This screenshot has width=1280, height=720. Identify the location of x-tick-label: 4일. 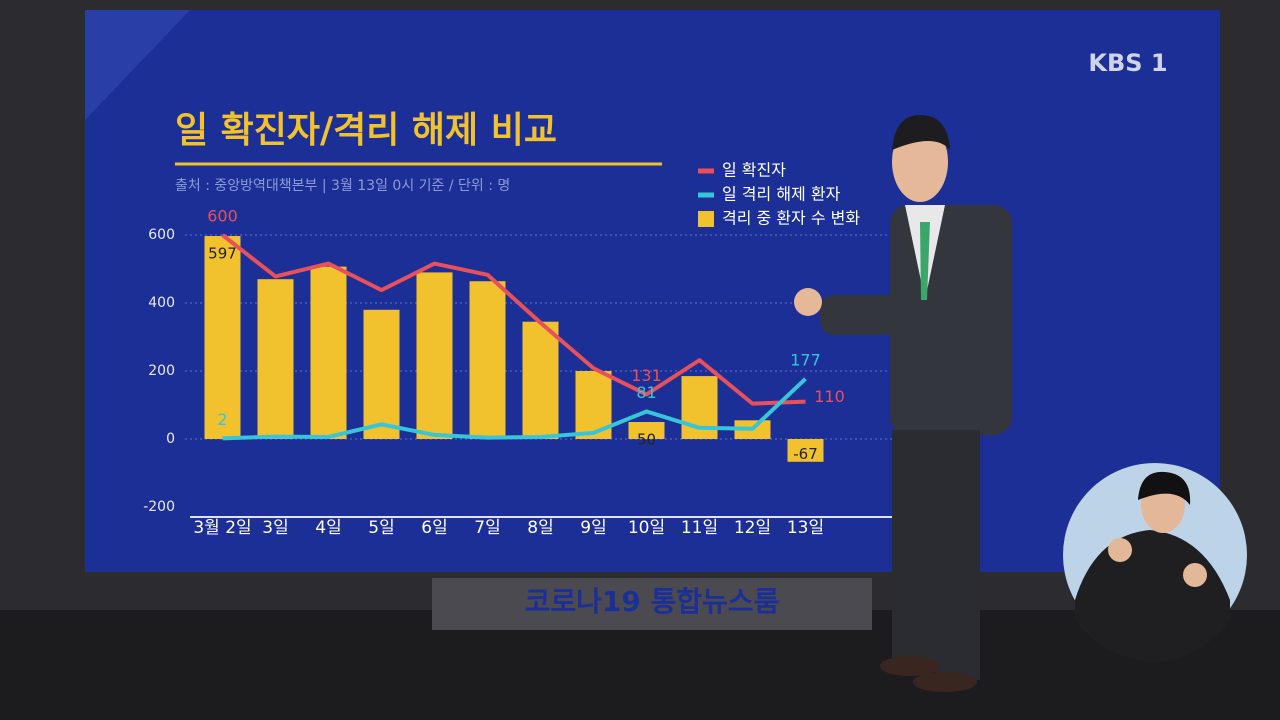
(328, 528).